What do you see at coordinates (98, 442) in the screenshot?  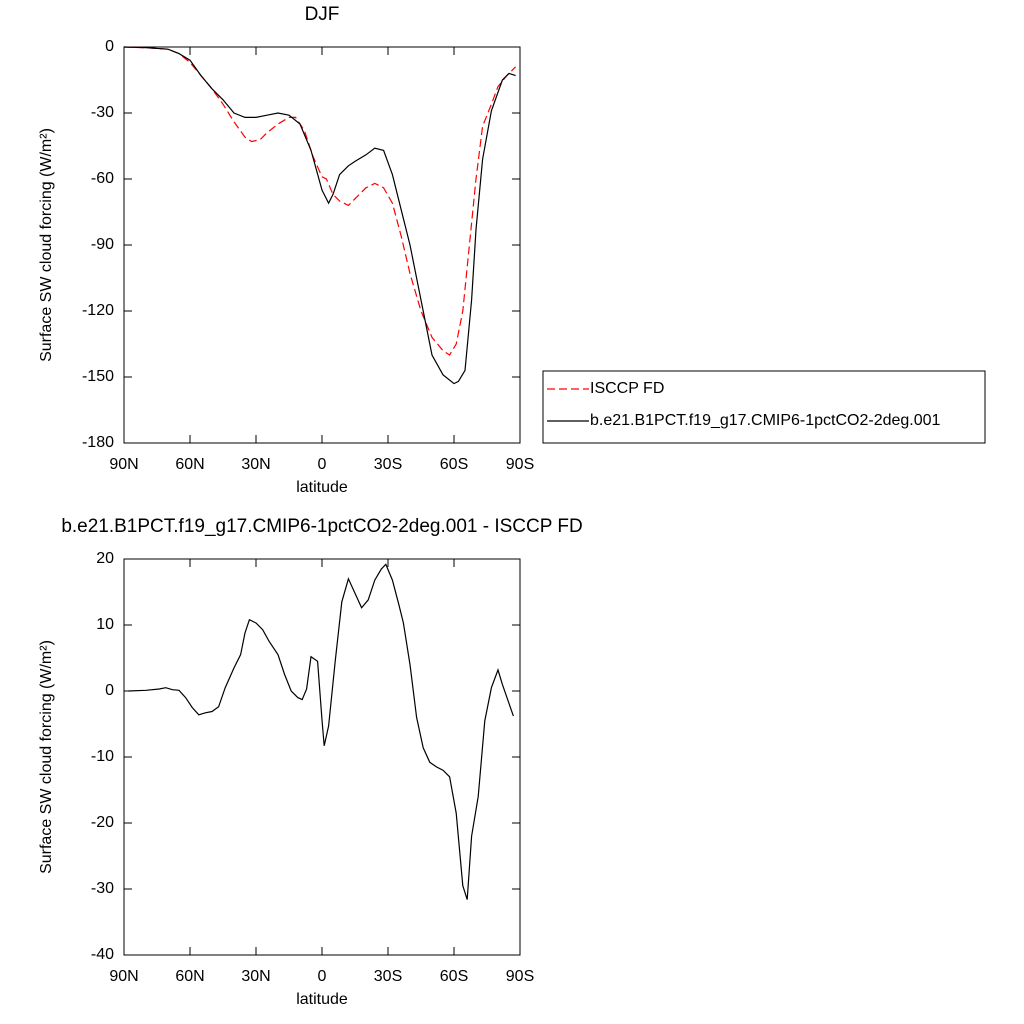 I see `y-tick-label: -180` at bounding box center [98, 442].